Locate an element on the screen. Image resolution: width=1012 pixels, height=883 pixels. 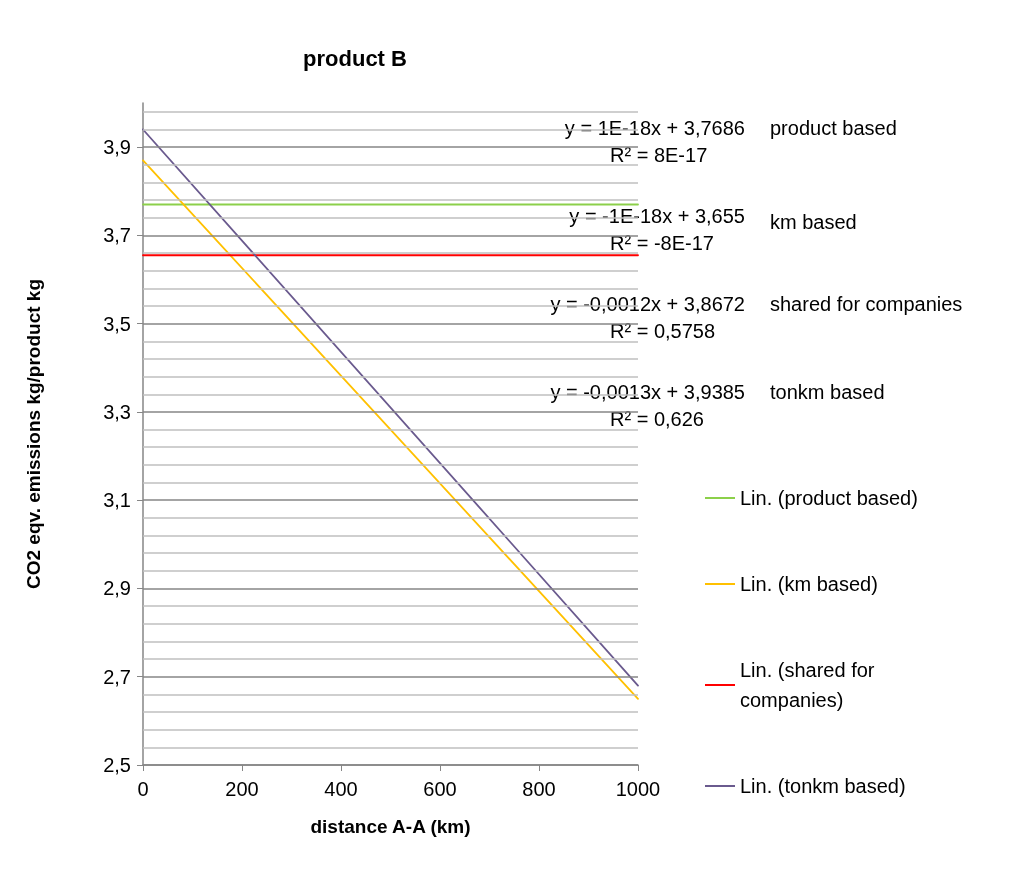
x-tick-label: 600 is located at coordinates (440, 789).